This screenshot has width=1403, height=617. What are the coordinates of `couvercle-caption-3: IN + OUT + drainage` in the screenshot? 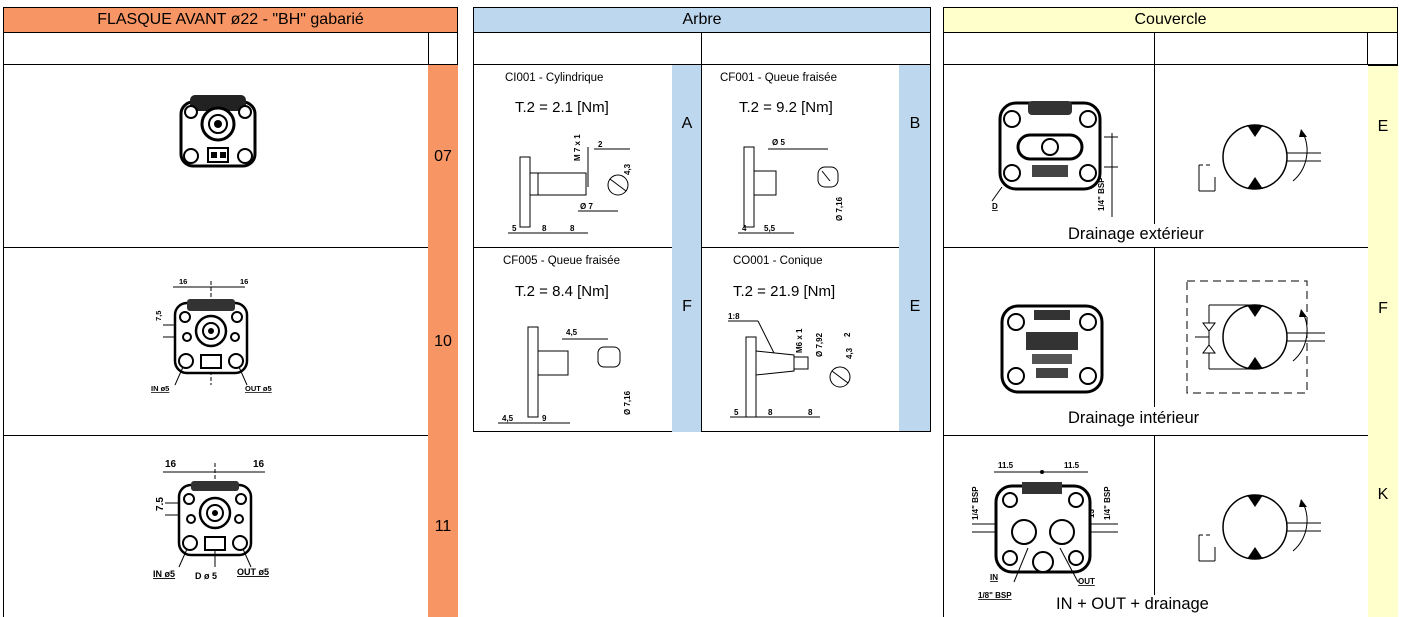 It's located at (1132, 604).